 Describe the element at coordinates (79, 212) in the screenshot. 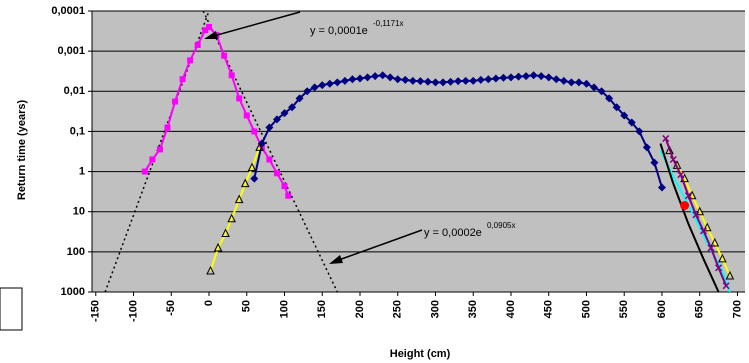

I see `y-tick-label: 10` at that location.